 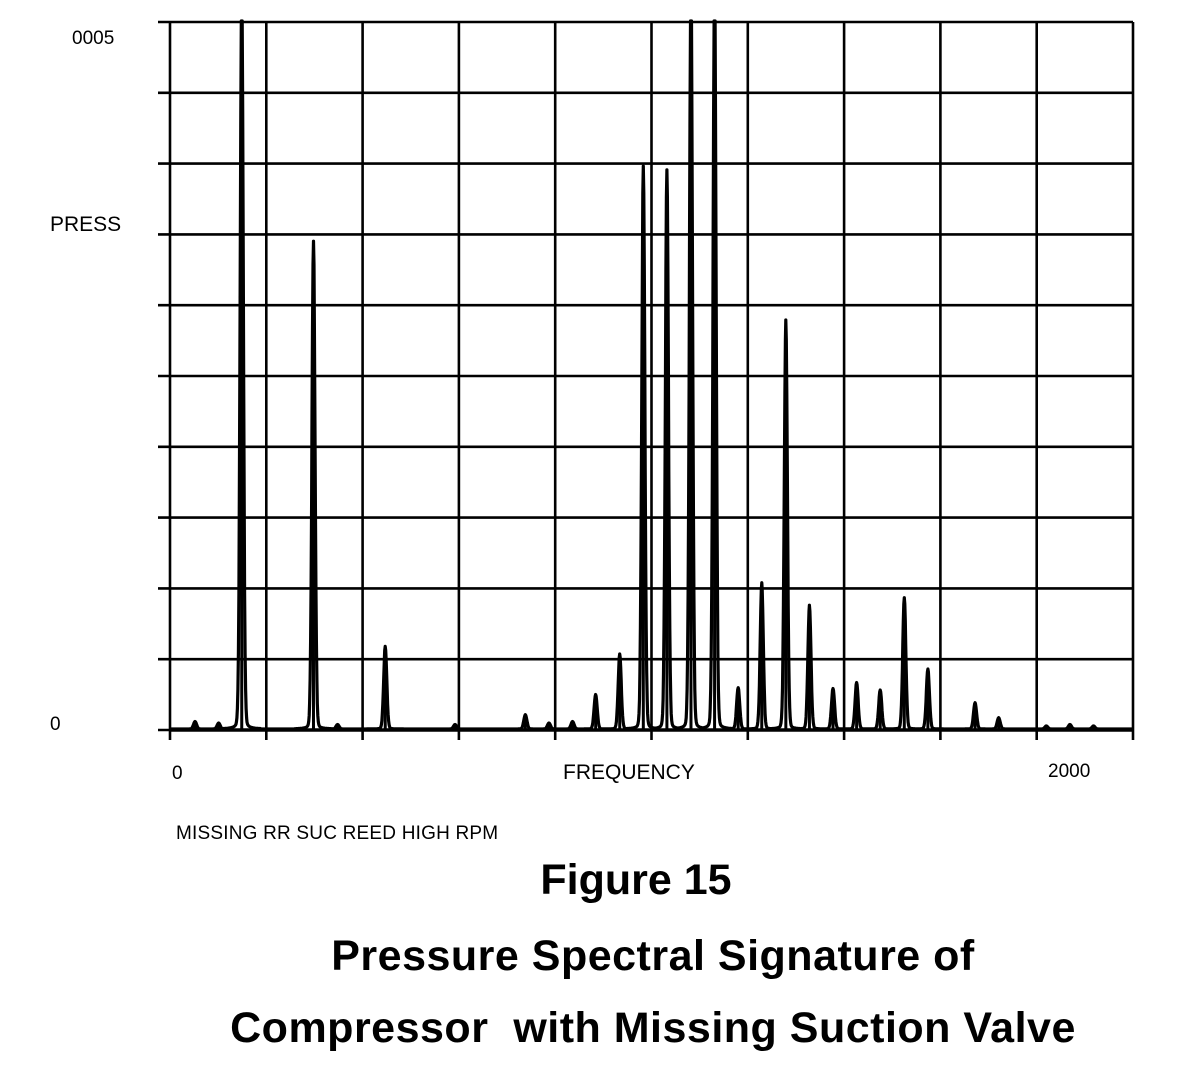 I want to click on y-tick-label-max: 0005, so click(x=93, y=38).